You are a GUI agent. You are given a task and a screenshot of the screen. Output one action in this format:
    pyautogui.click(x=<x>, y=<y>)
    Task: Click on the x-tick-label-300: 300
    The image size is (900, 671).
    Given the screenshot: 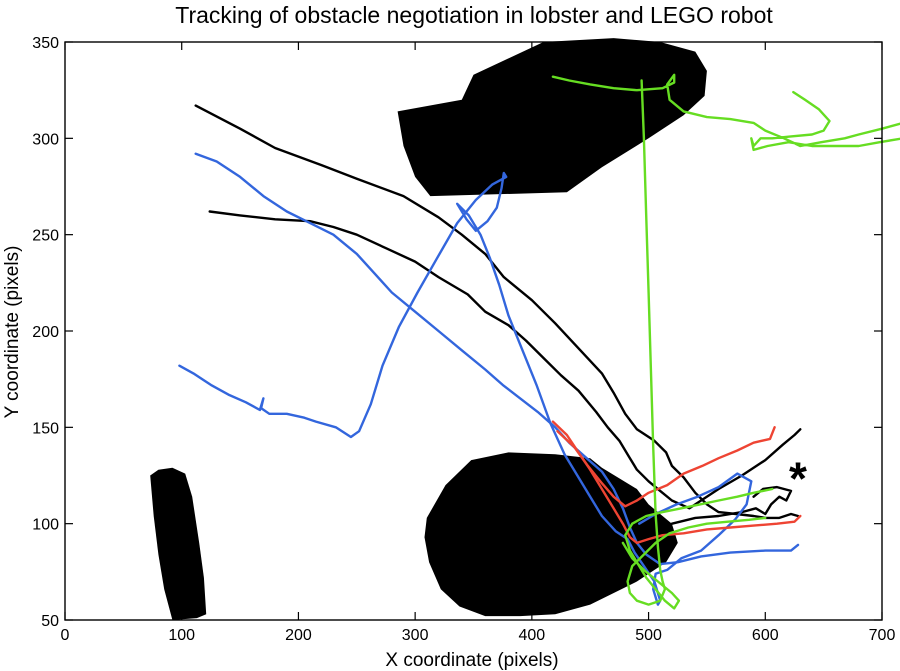 What is the action you would take?
    pyautogui.click(x=415, y=635)
    